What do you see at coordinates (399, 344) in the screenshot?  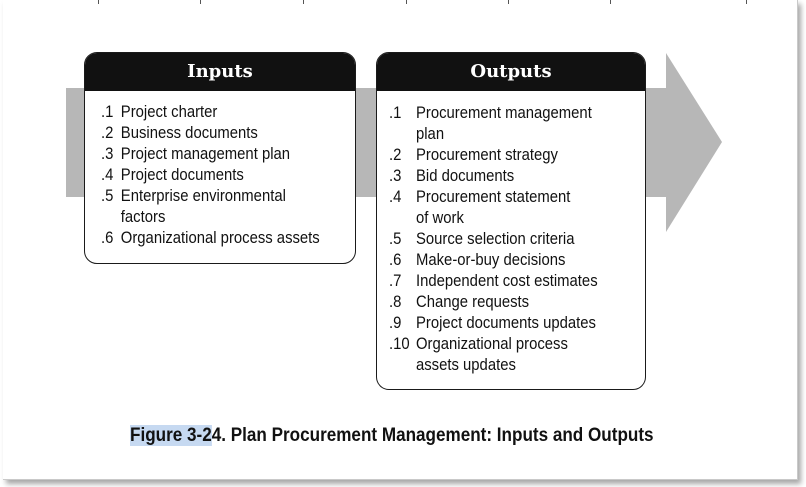 I see `item-number: .10` at bounding box center [399, 344].